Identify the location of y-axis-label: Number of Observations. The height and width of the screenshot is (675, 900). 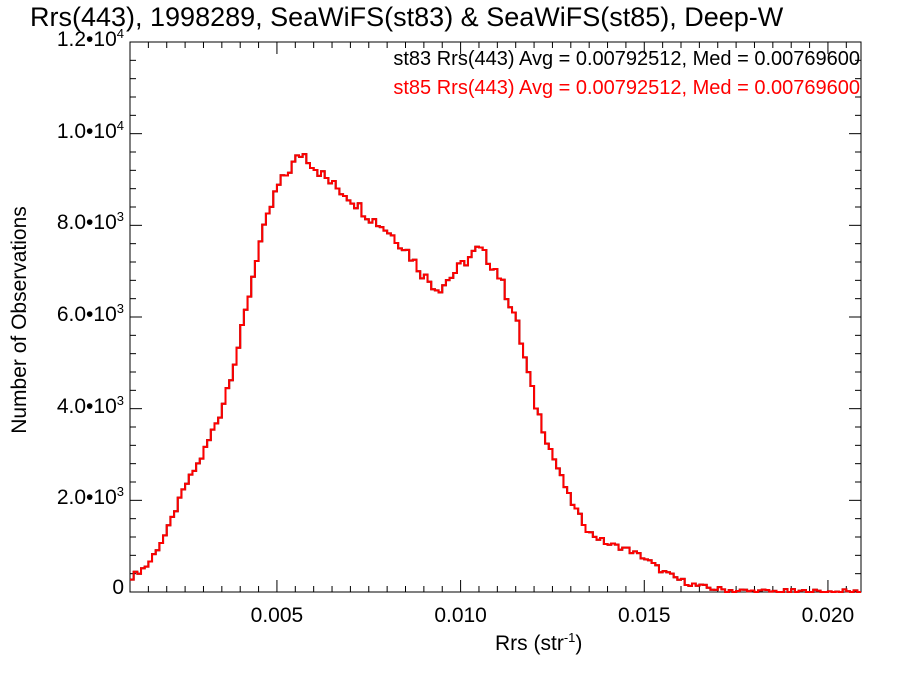
(19, 320).